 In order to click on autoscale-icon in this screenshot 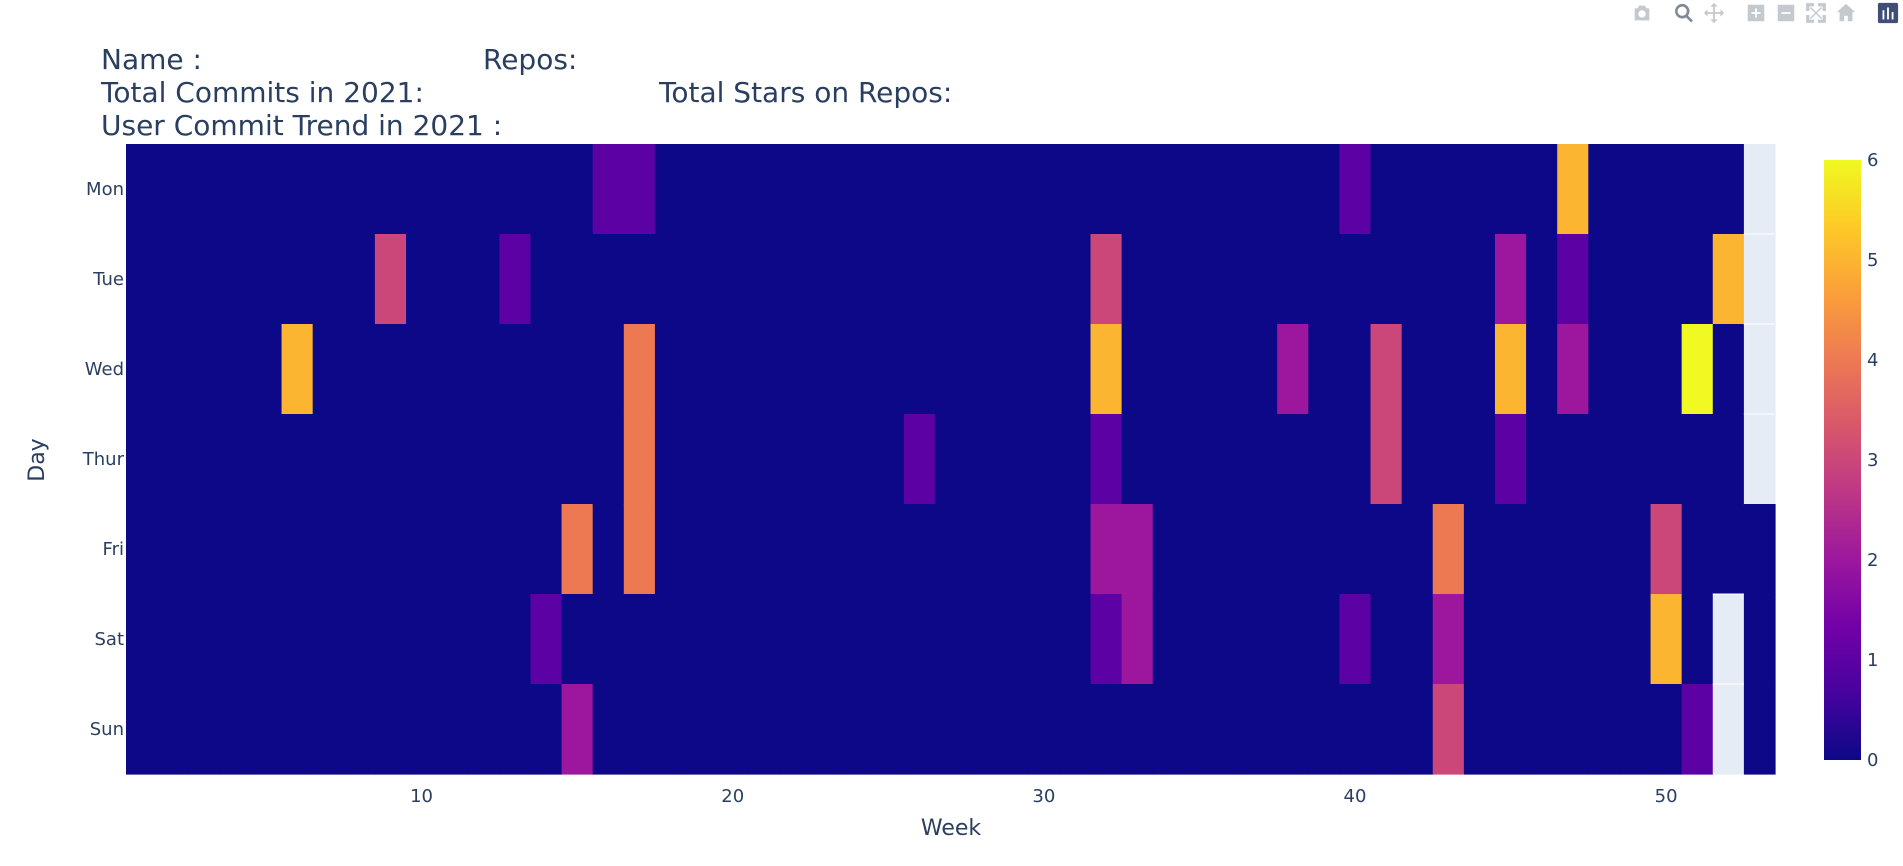, I will do `click(1816, 13)`.